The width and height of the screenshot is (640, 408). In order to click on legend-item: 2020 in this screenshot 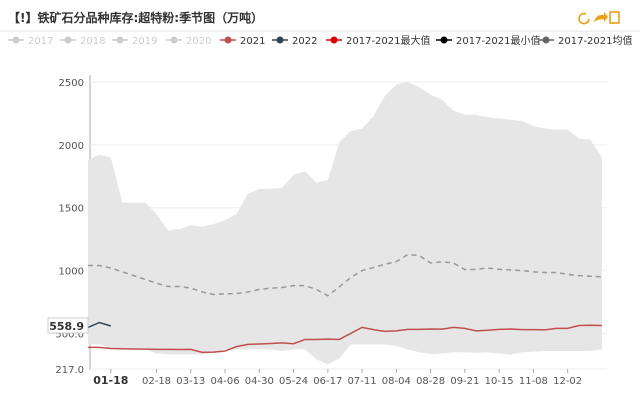, I will do `click(188, 41)`.